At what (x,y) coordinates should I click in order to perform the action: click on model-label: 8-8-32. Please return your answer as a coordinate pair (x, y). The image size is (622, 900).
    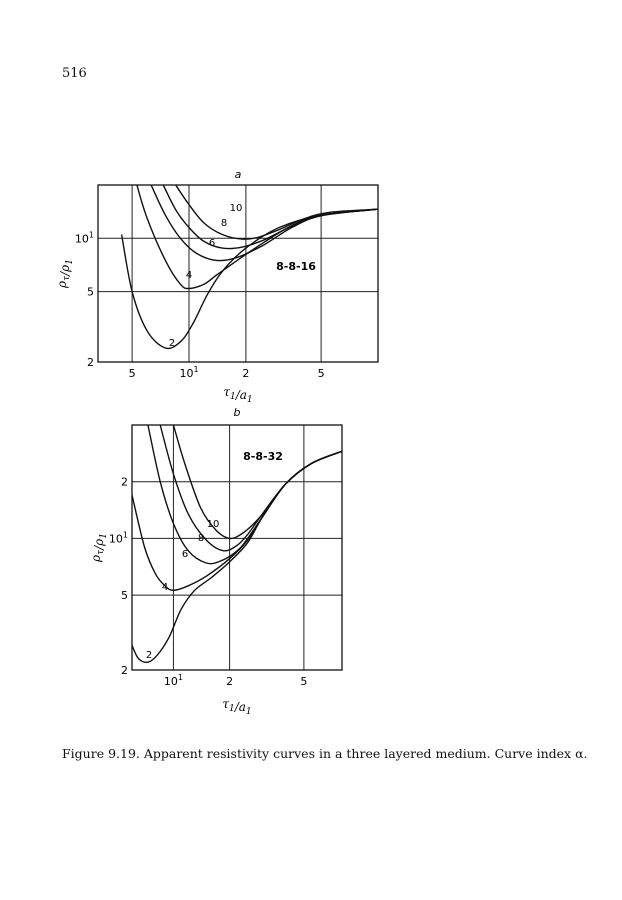
    Looking at the image, I should click on (263, 456).